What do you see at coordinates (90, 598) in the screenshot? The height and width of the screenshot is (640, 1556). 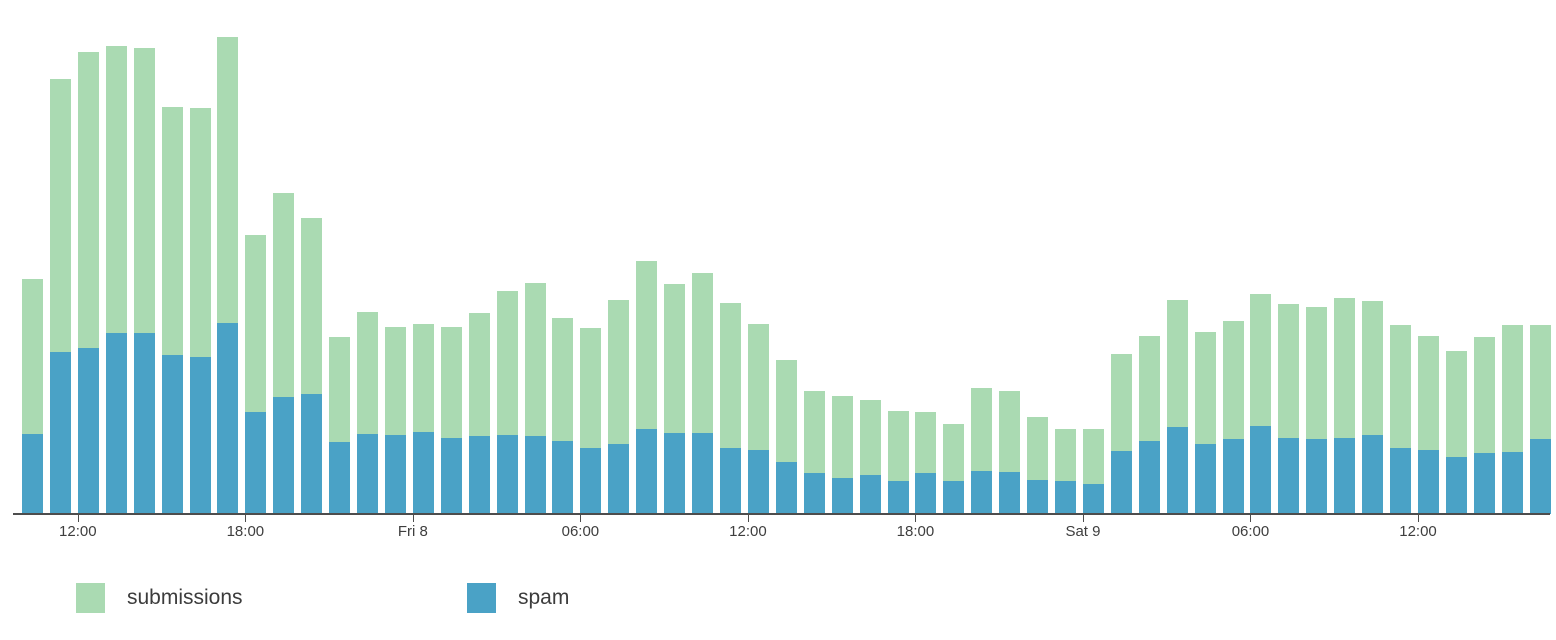 I see `legend-swatch-submissions` at bounding box center [90, 598].